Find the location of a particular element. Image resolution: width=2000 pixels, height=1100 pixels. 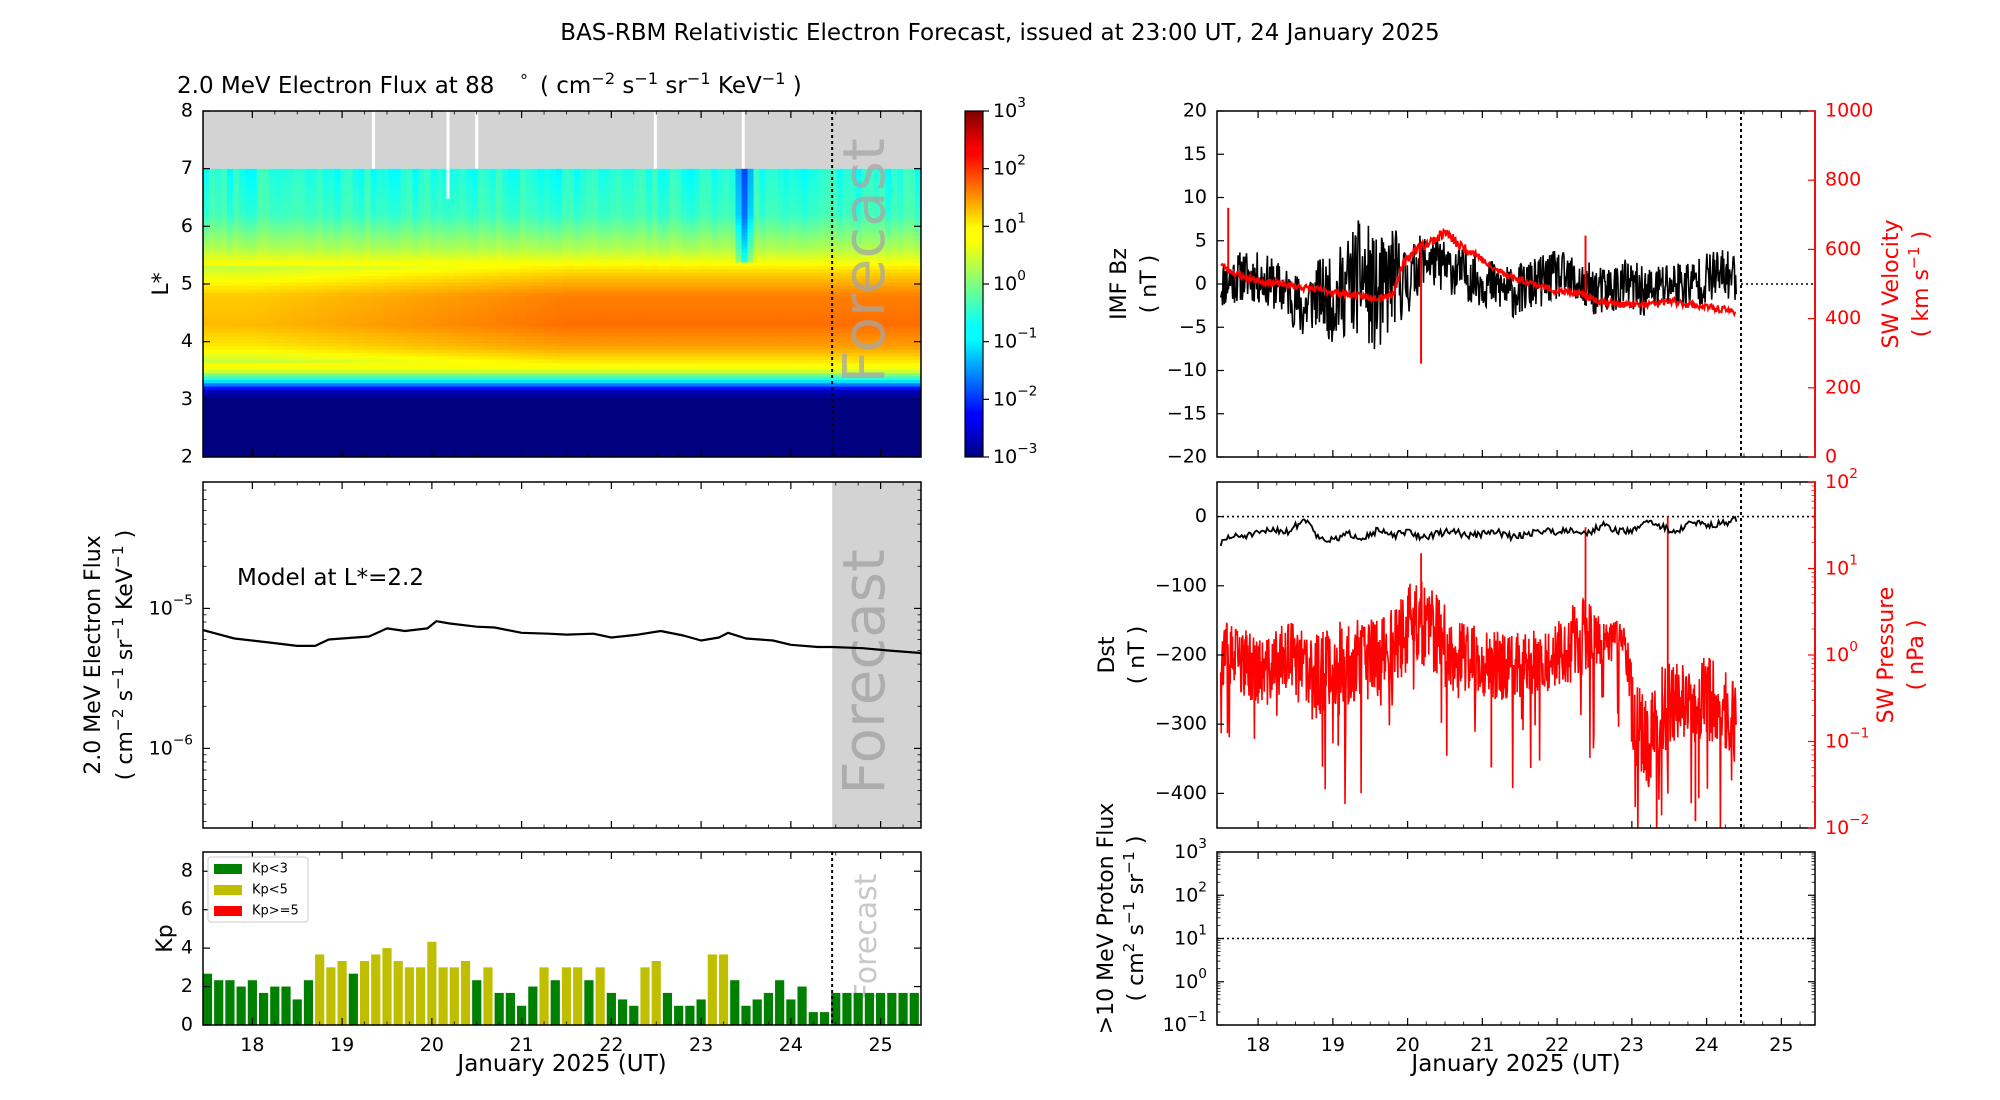

heatmap-area is located at coordinates (562, 284).